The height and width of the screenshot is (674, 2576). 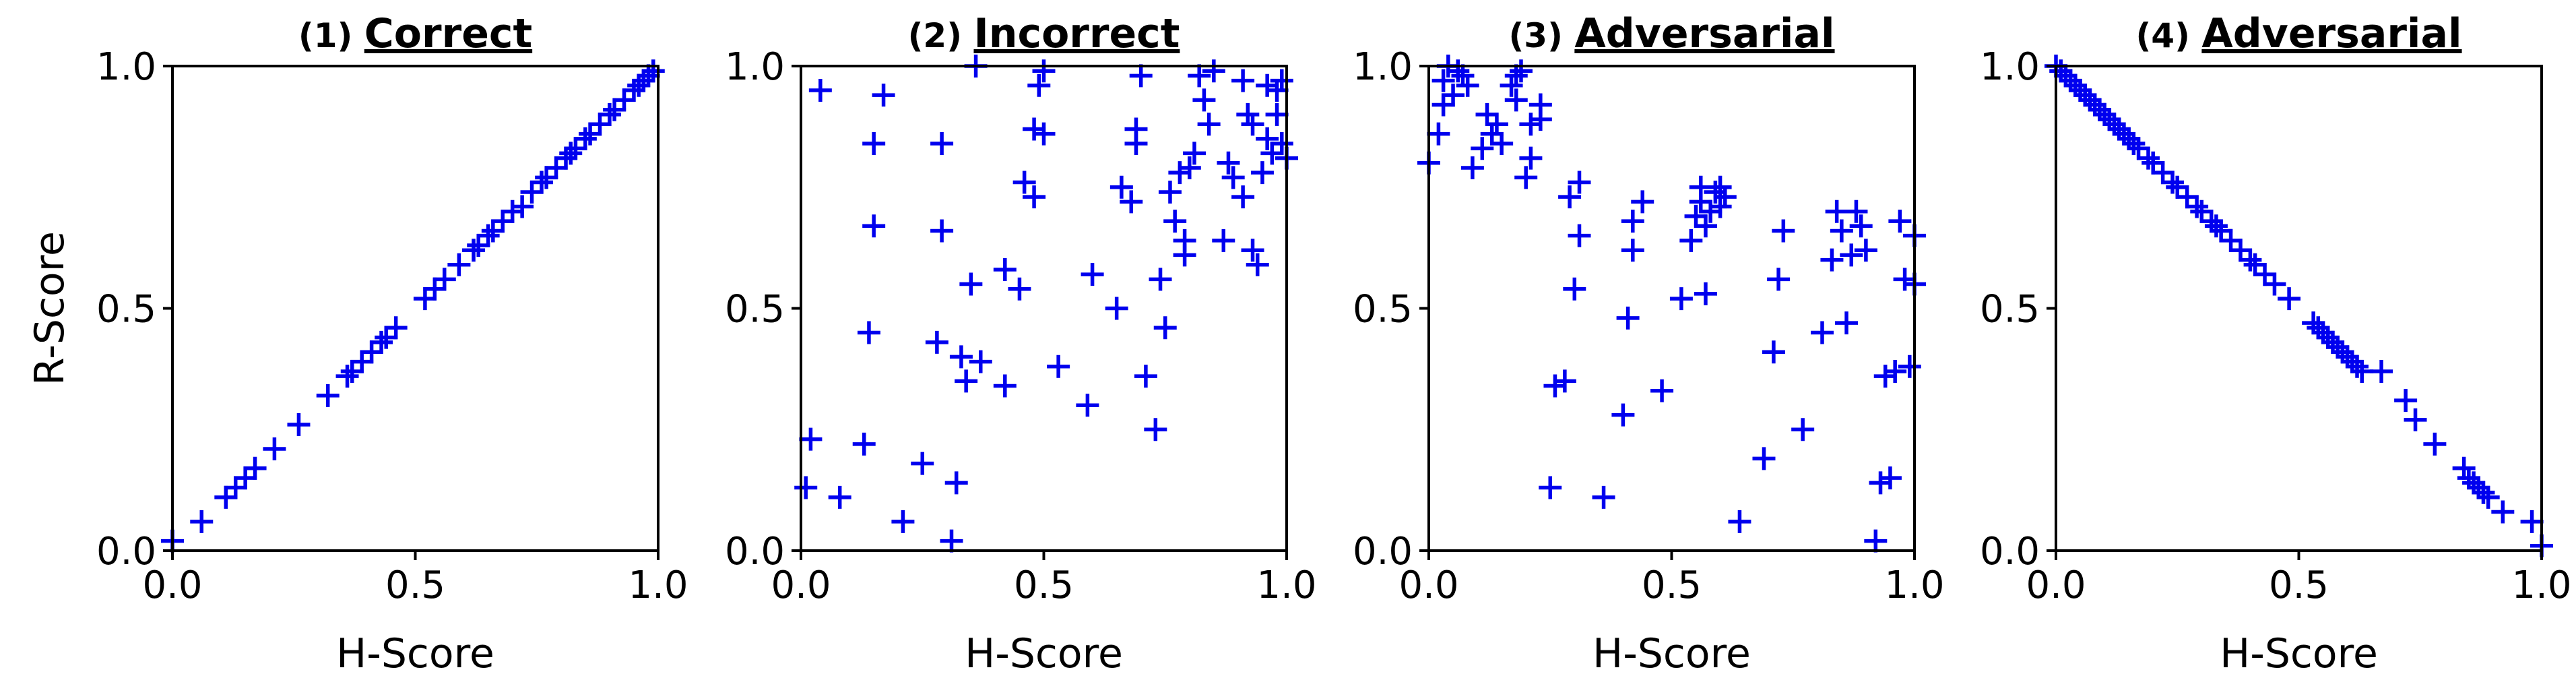 What do you see at coordinates (1044, 585) in the screenshot?
I see `x-tick-label: 0.5` at bounding box center [1044, 585].